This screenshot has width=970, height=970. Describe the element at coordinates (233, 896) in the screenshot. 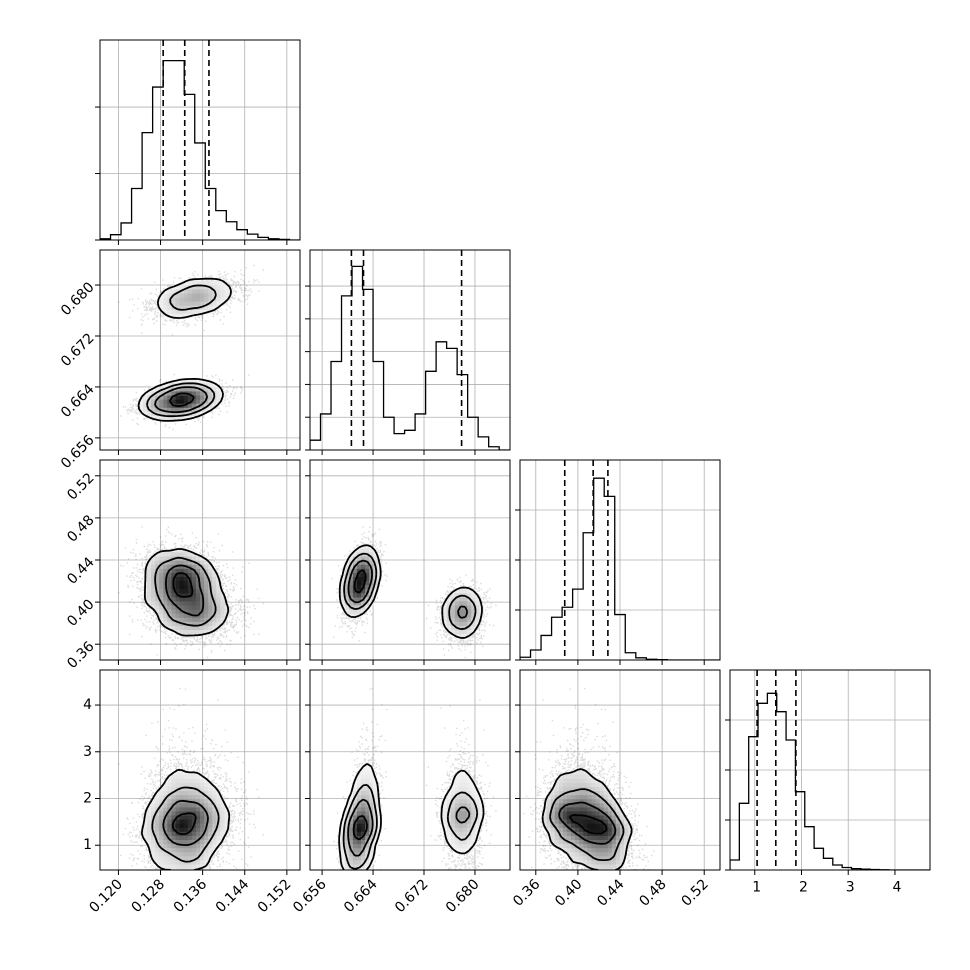

I see `xtick-label-0-3: 0.144` at that location.